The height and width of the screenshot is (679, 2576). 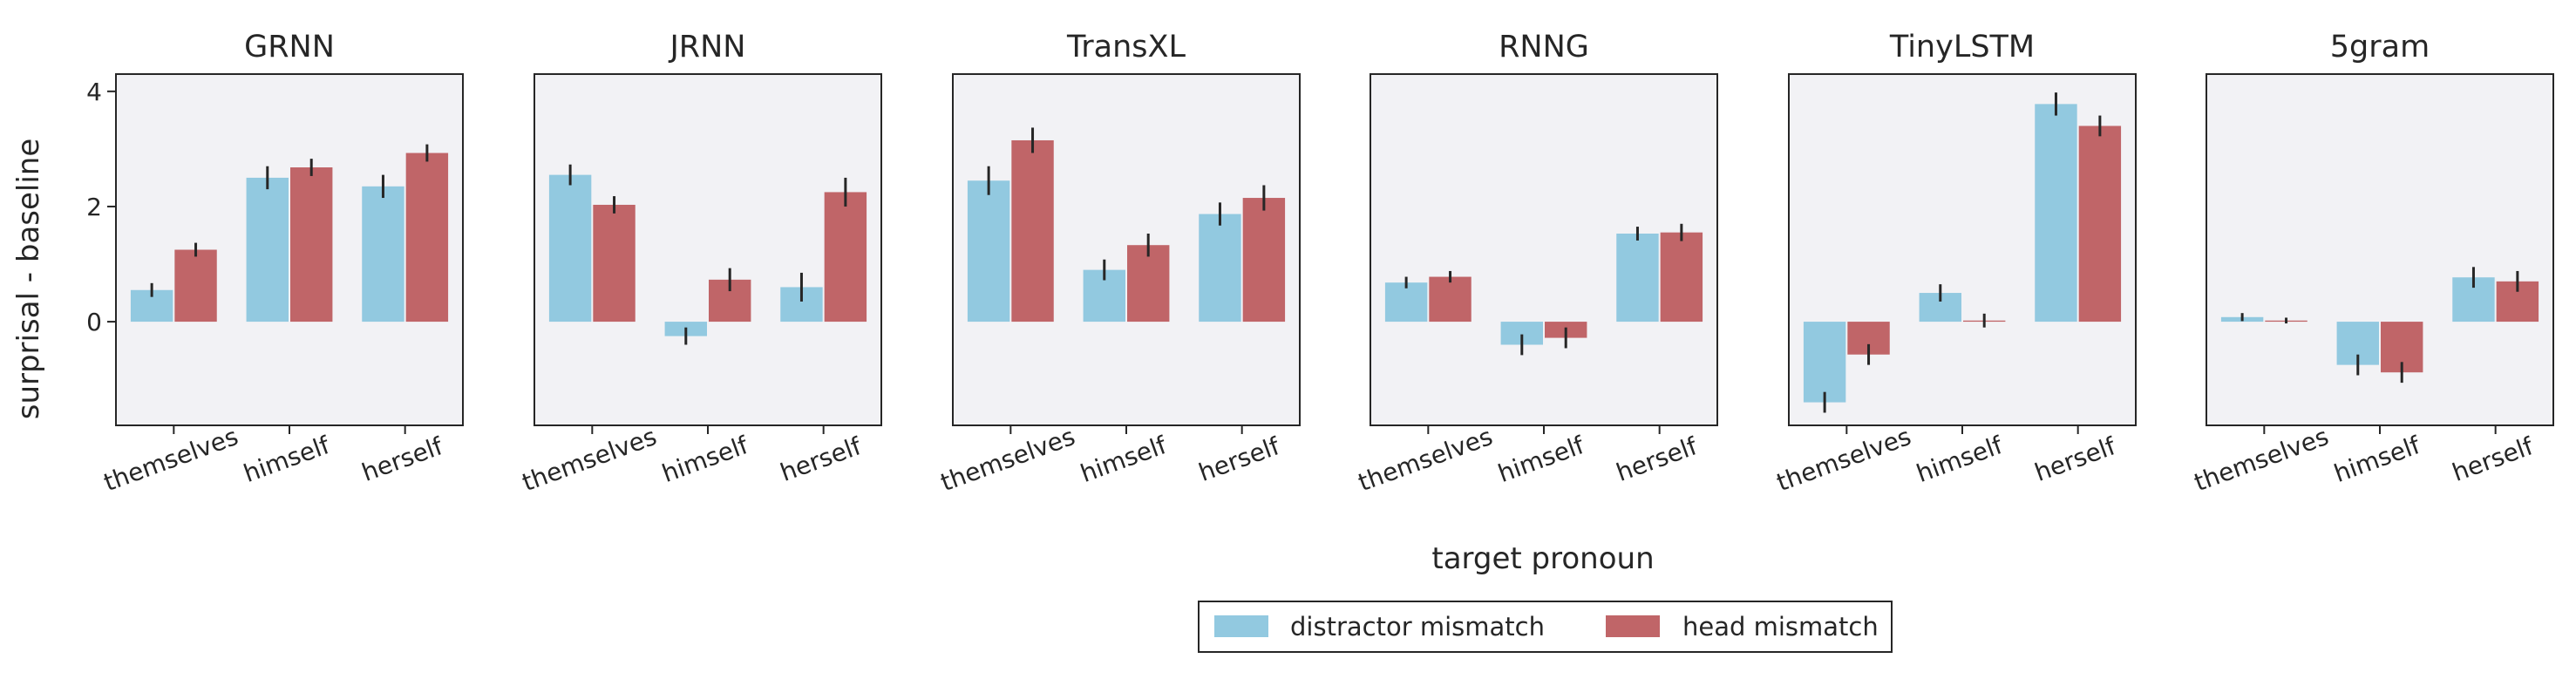 What do you see at coordinates (94, 92) in the screenshot?
I see `y-tick-label-4: 4` at bounding box center [94, 92].